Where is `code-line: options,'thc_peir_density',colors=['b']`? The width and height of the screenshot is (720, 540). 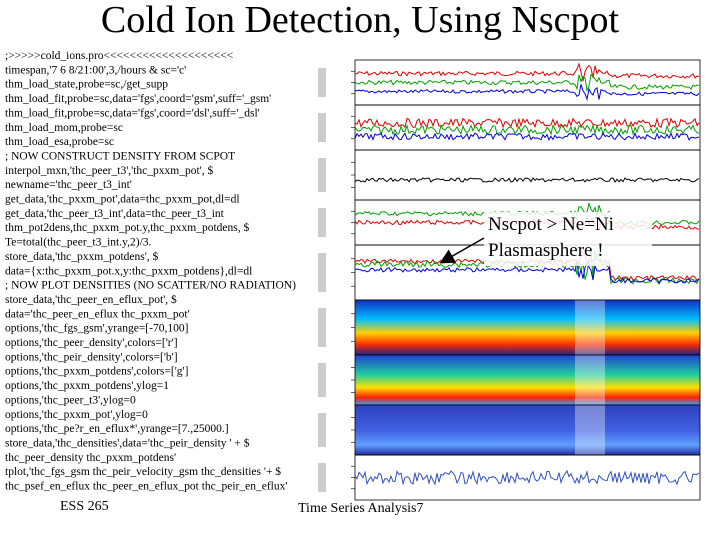
code-line: options,'thc_peir_density',colors=['b'] is located at coordinates (91, 357).